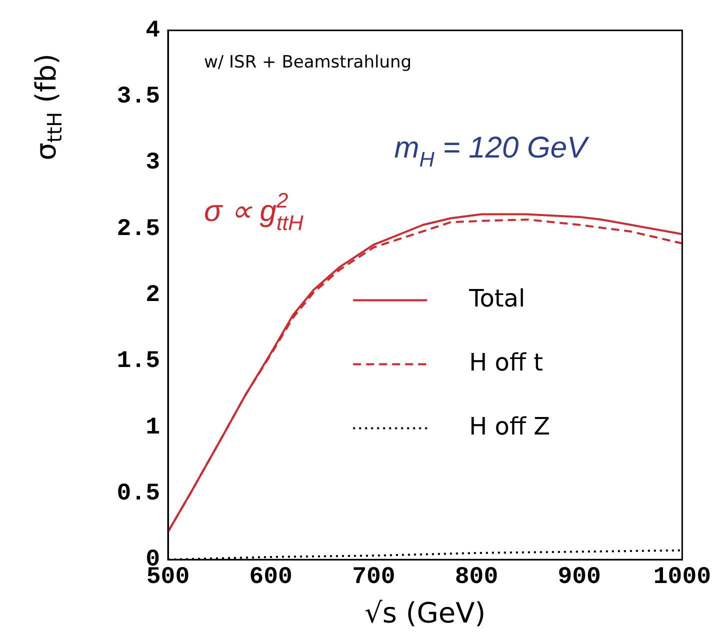 Image resolution: width=722 pixels, height=644 pixels. What do you see at coordinates (153, 163) in the screenshot?
I see `y-tick-label: 3` at bounding box center [153, 163].